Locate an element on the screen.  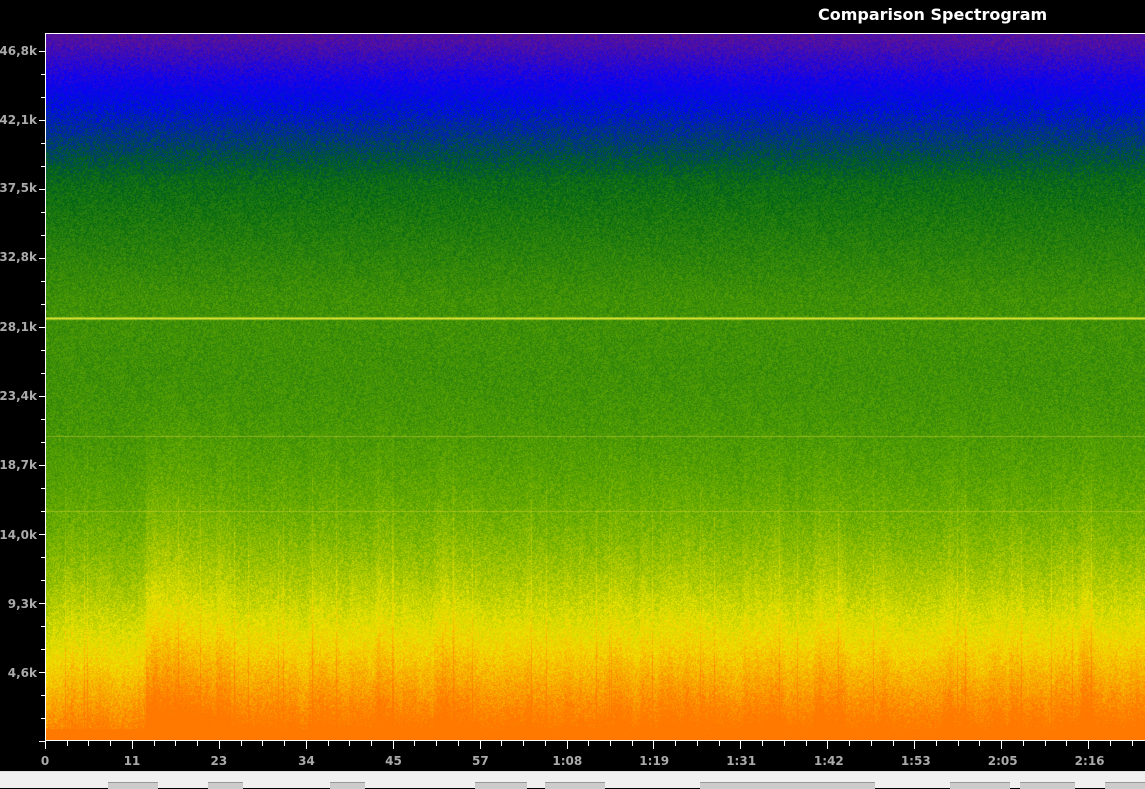
x-tick-label: 1:53 is located at coordinates (915, 761).